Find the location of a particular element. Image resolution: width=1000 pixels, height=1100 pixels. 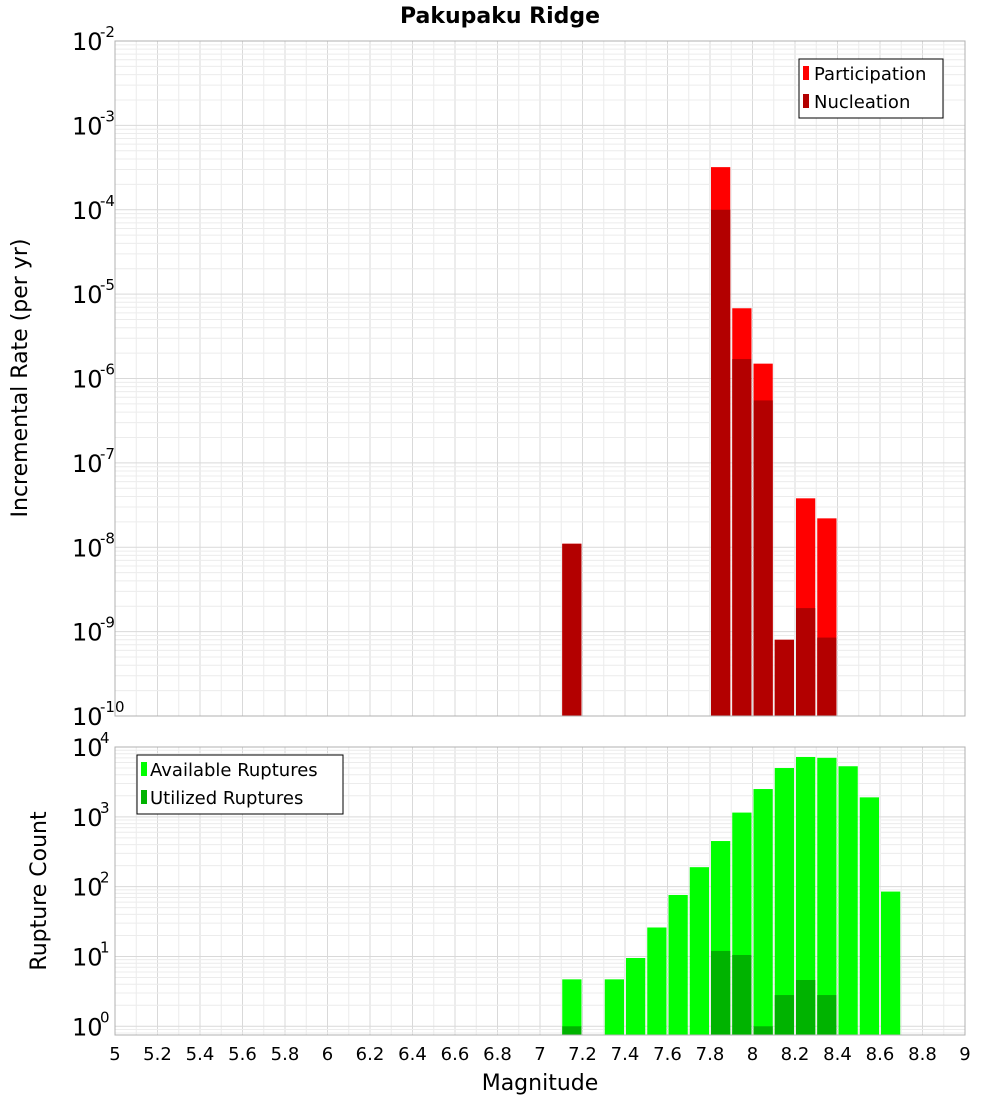

x-tick-label: 5.4 is located at coordinates (200, 1054).